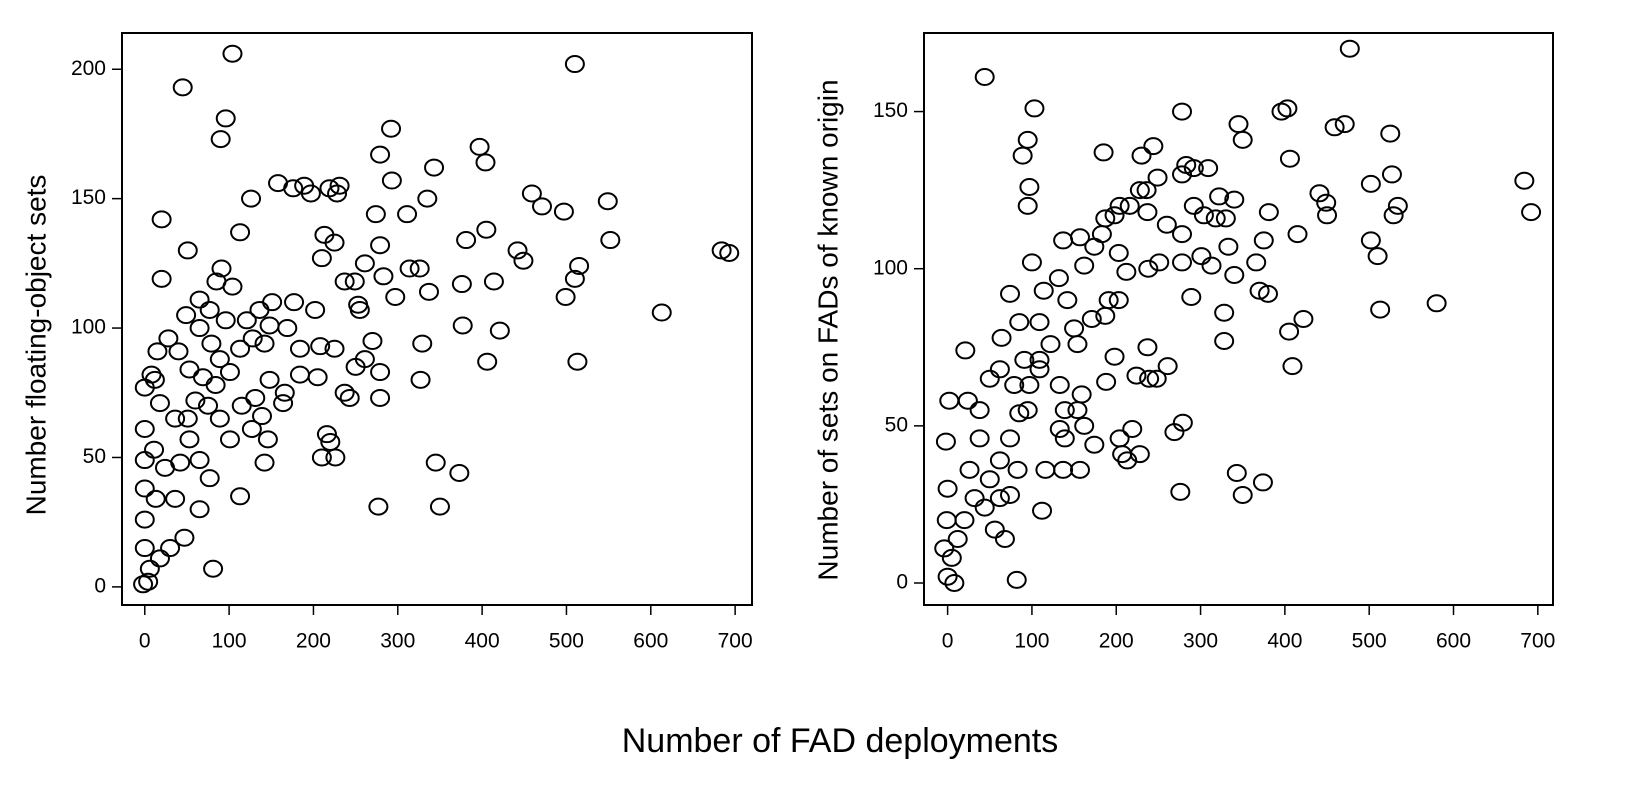 The height and width of the screenshot is (800, 1637). What do you see at coordinates (896, 424) in the screenshot?
I see `y-tick-label: 50` at bounding box center [896, 424].